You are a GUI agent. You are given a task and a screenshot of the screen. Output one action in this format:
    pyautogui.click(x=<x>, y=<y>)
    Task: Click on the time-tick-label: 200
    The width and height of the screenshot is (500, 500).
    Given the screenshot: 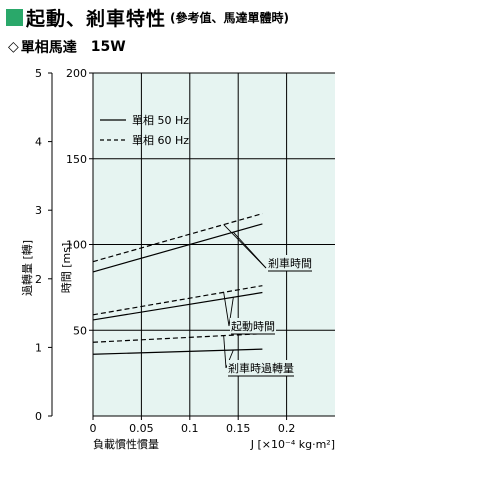 What is the action you would take?
    pyautogui.click(x=76, y=73)
    